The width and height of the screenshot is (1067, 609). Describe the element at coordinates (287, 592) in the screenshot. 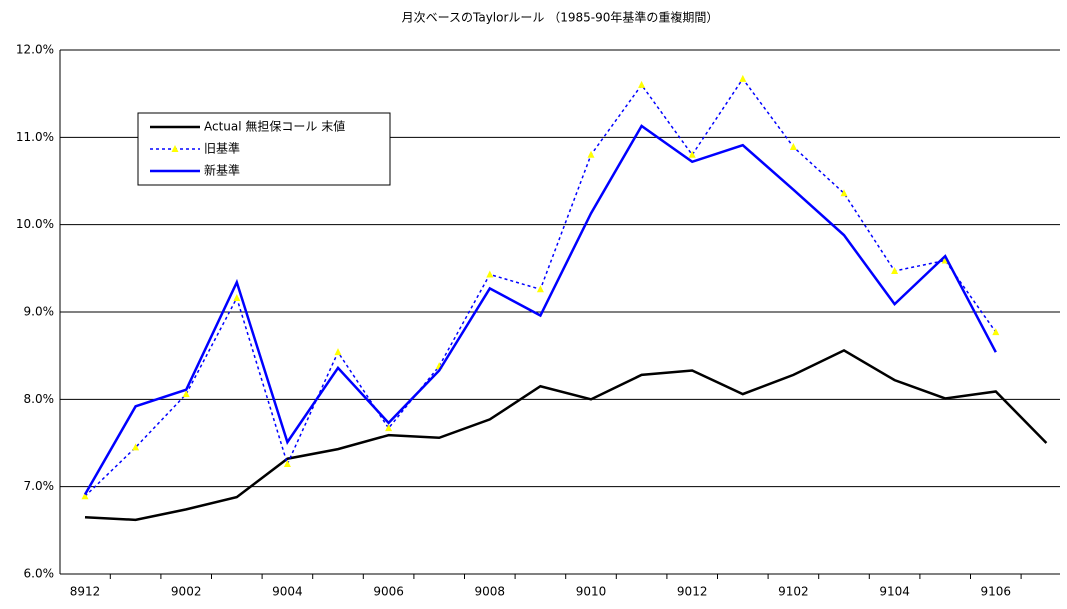

I see `x-tick-label: 9004` at that location.